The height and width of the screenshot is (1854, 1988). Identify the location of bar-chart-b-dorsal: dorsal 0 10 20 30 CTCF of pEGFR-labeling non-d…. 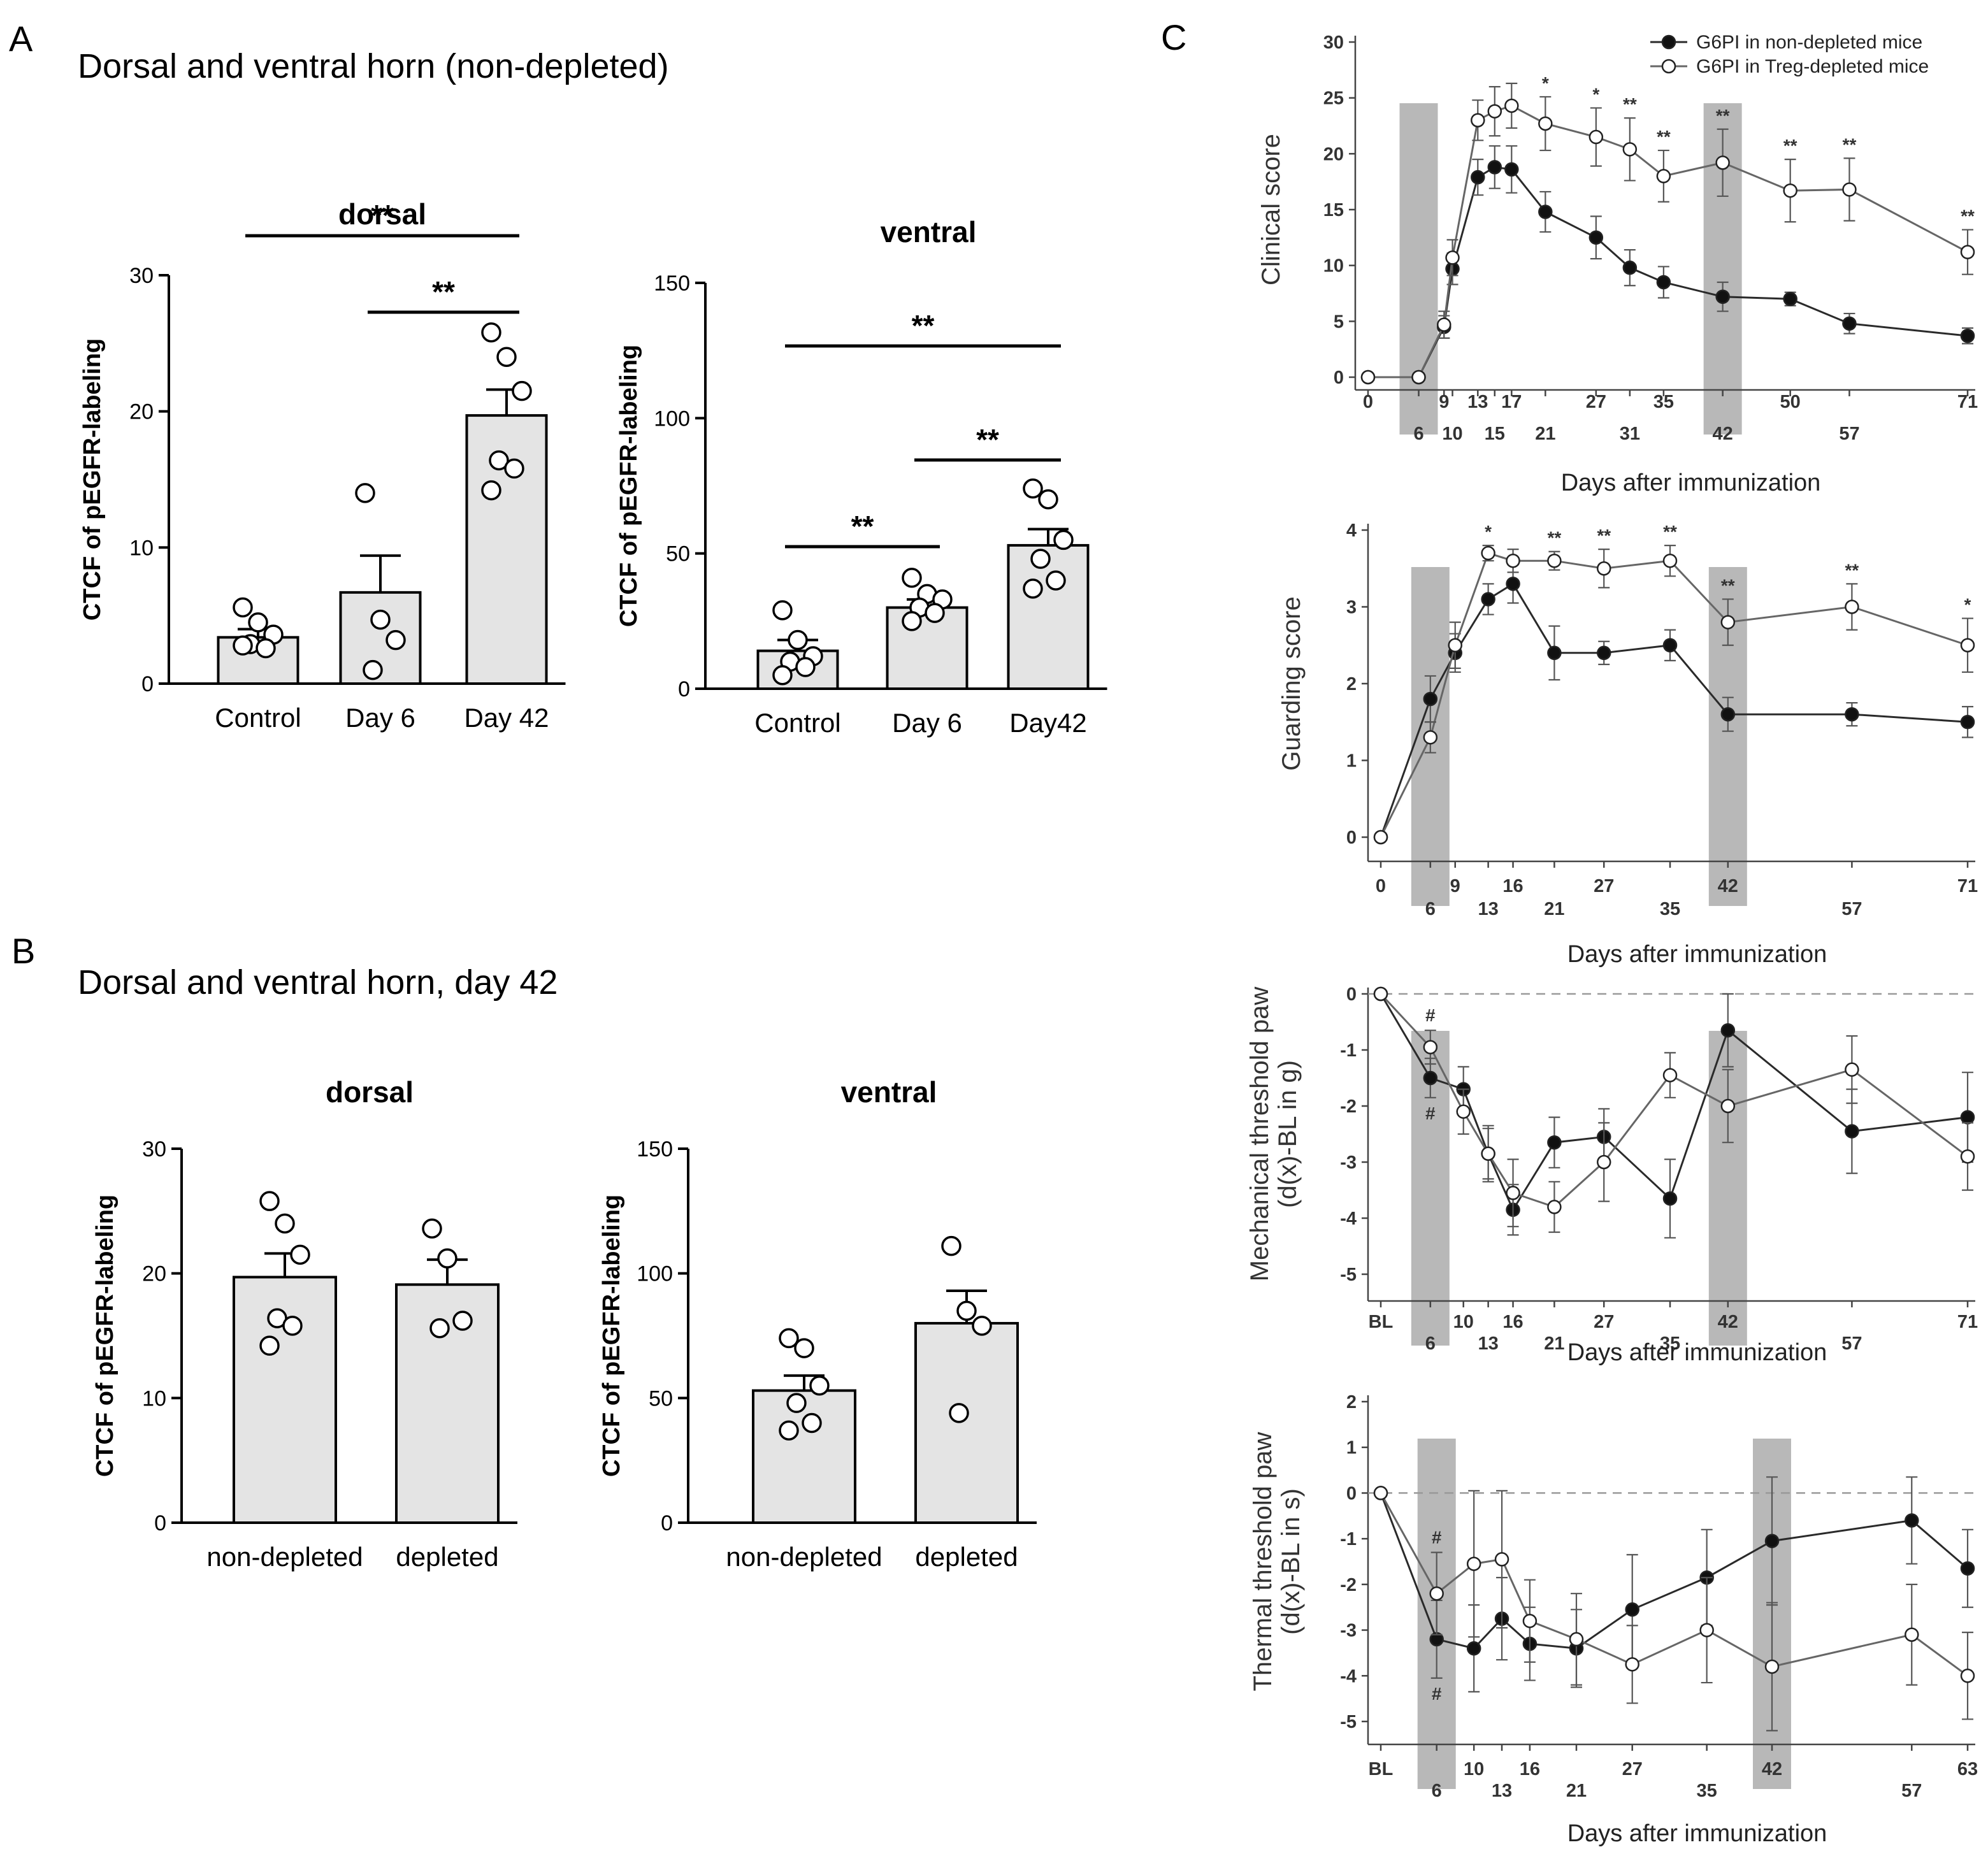
(304, 1323).